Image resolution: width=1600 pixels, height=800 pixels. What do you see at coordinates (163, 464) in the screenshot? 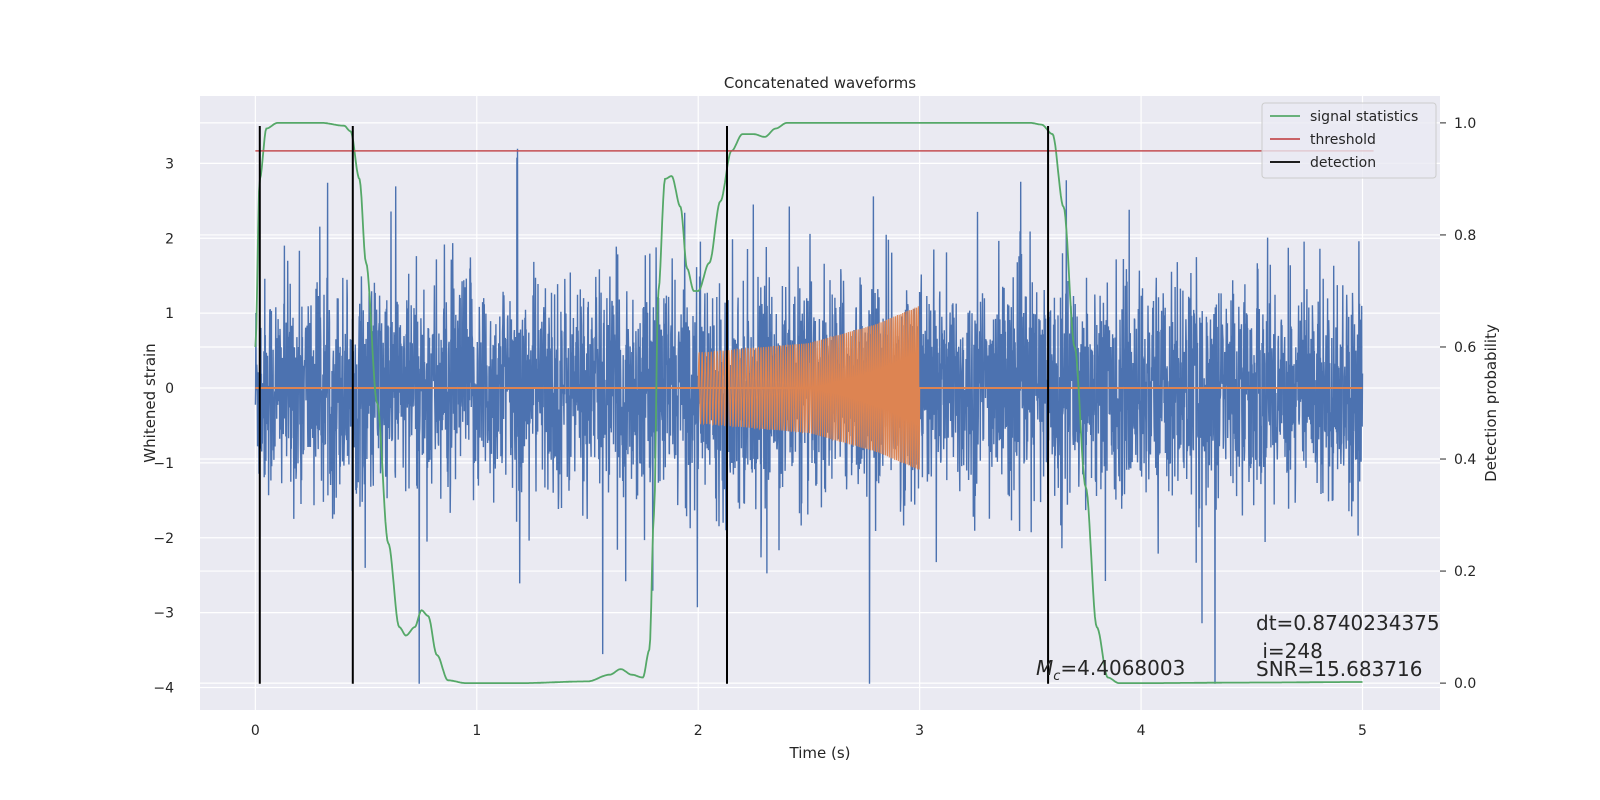
I see `y-tick-label: −1` at bounding box center [163, 464].